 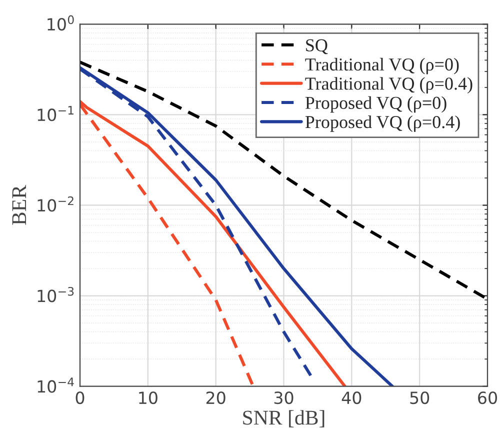 I want to click on x-tick-label: 30, so click(x=284, y=397).